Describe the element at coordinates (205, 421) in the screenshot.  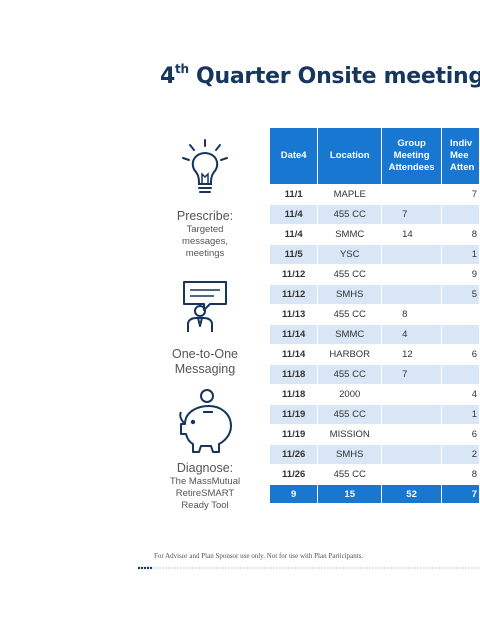
I see `piggy-bank-icon` at that location.